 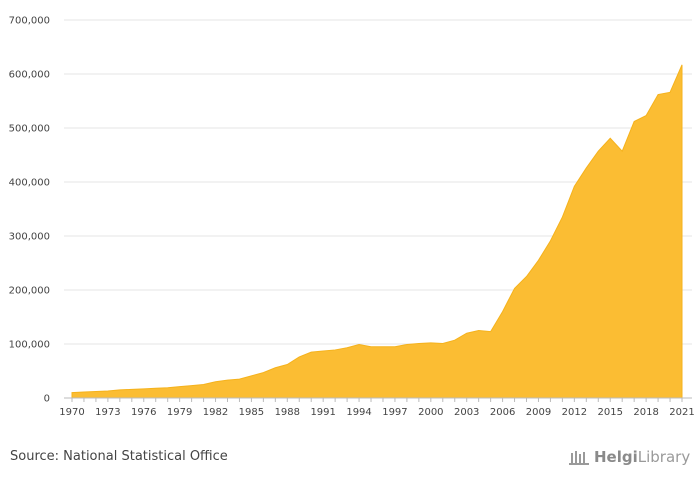 What do you see at coordinates (251, 412) in the screenshot?
I see `x-tick-label: 1985` at bounding box center [251, 412].